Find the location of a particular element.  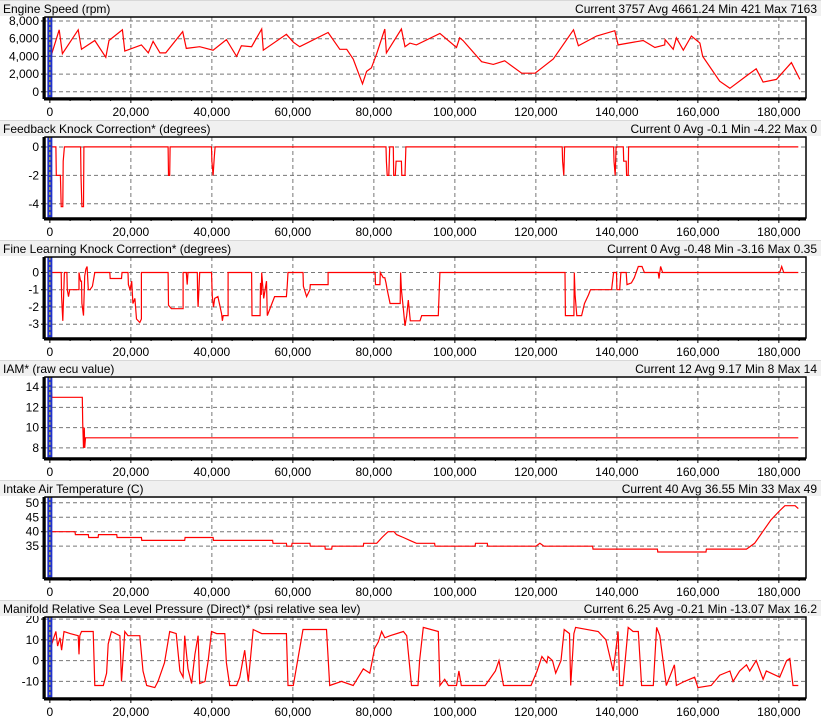

y-tick-label: 50 is located at coordinates (33, 503).